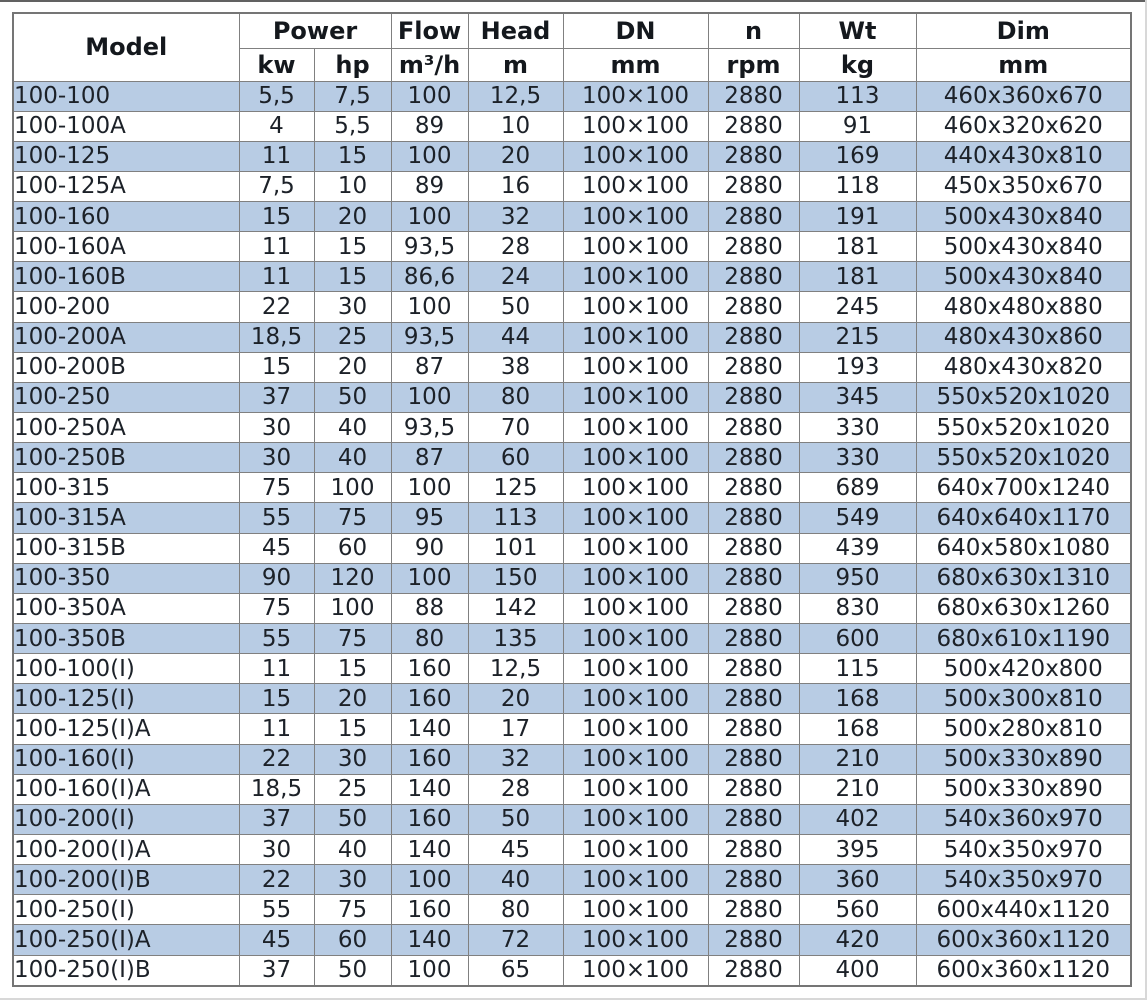  I want to click on table-row: 100-100A 4 5,5 89 10 100×100 2880 91 460x320x620, so click(572, 126).